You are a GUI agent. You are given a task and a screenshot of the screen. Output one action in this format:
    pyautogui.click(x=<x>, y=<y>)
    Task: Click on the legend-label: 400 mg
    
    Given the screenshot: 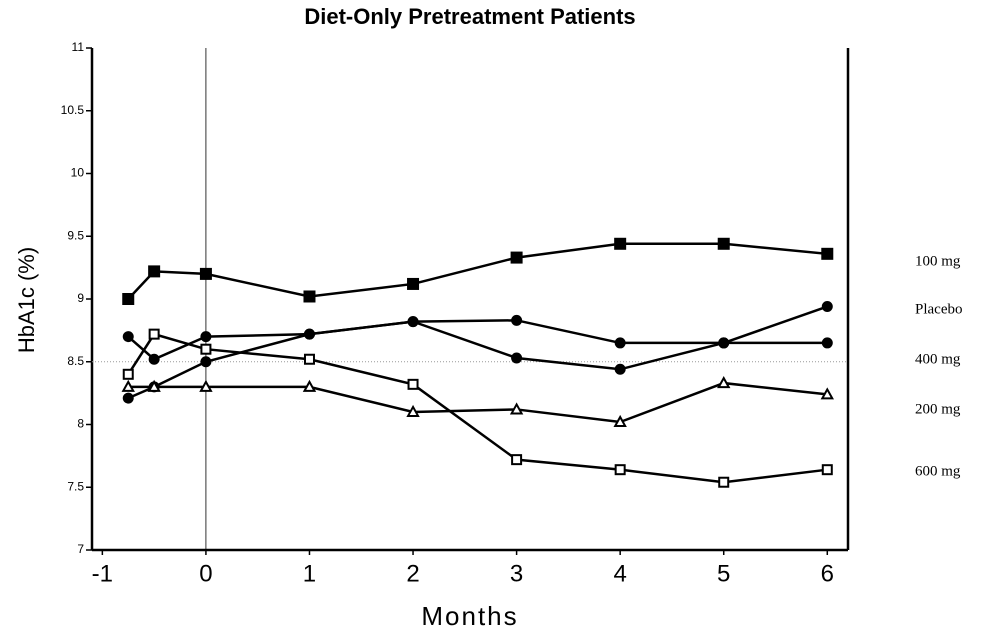 What is the action you would take?
    pyautogui.click(x=938, y=359)
    